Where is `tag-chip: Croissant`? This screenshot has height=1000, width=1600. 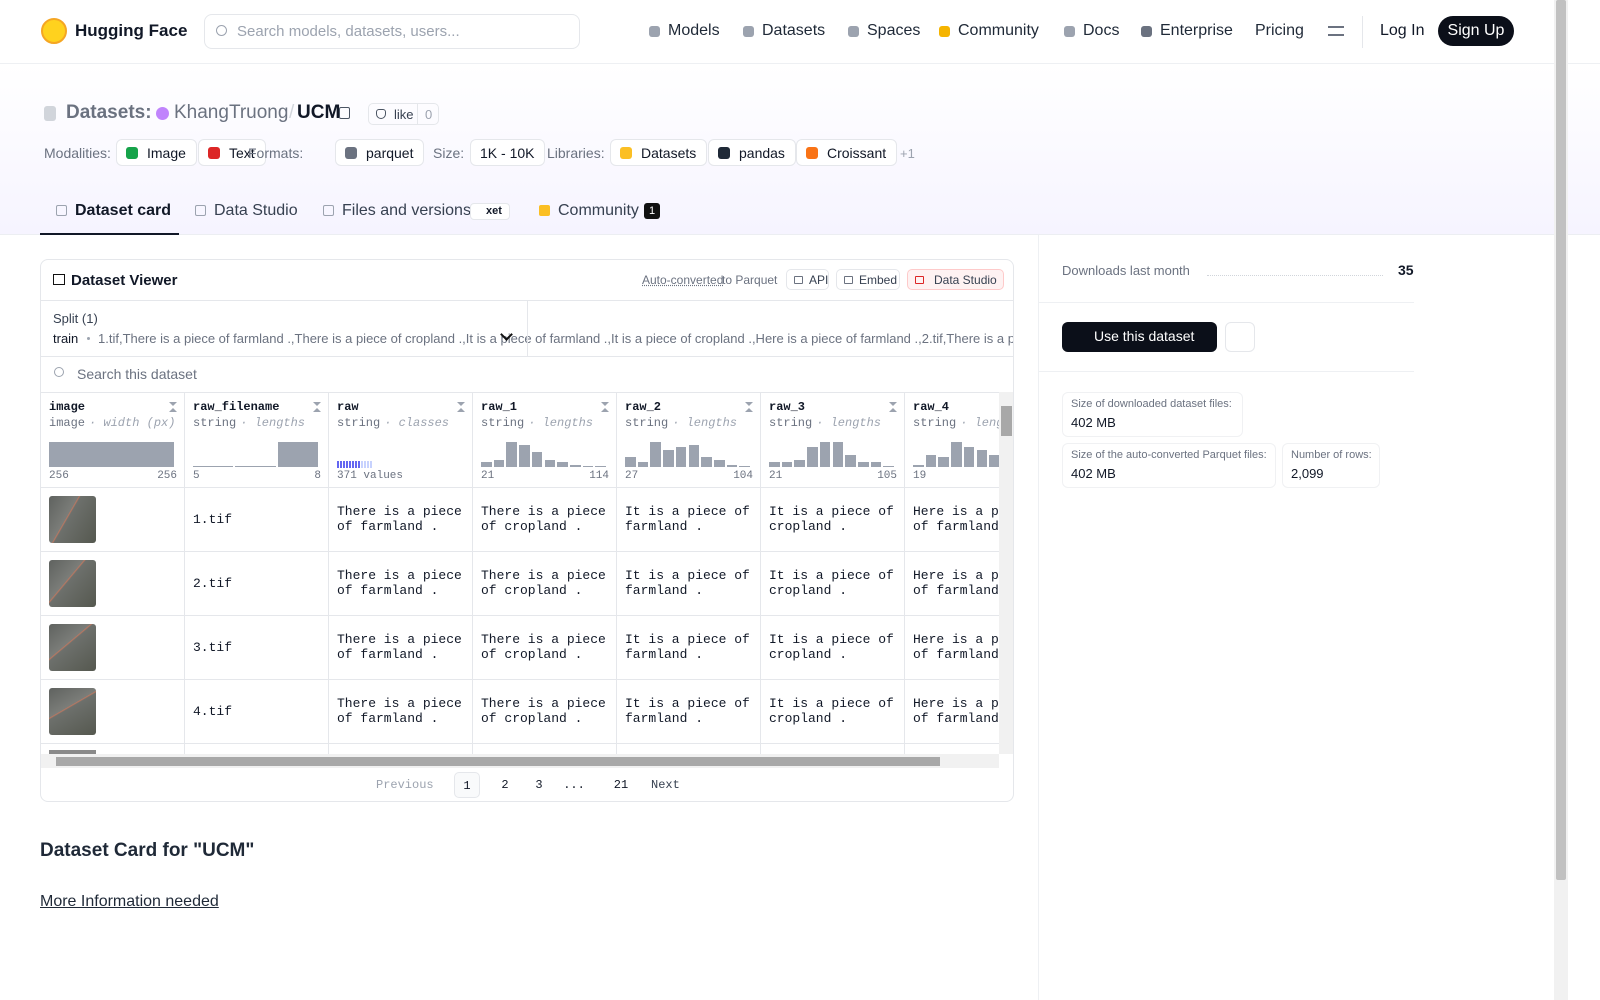 tag-chip: Croissant is located at coordinates (847, 152).